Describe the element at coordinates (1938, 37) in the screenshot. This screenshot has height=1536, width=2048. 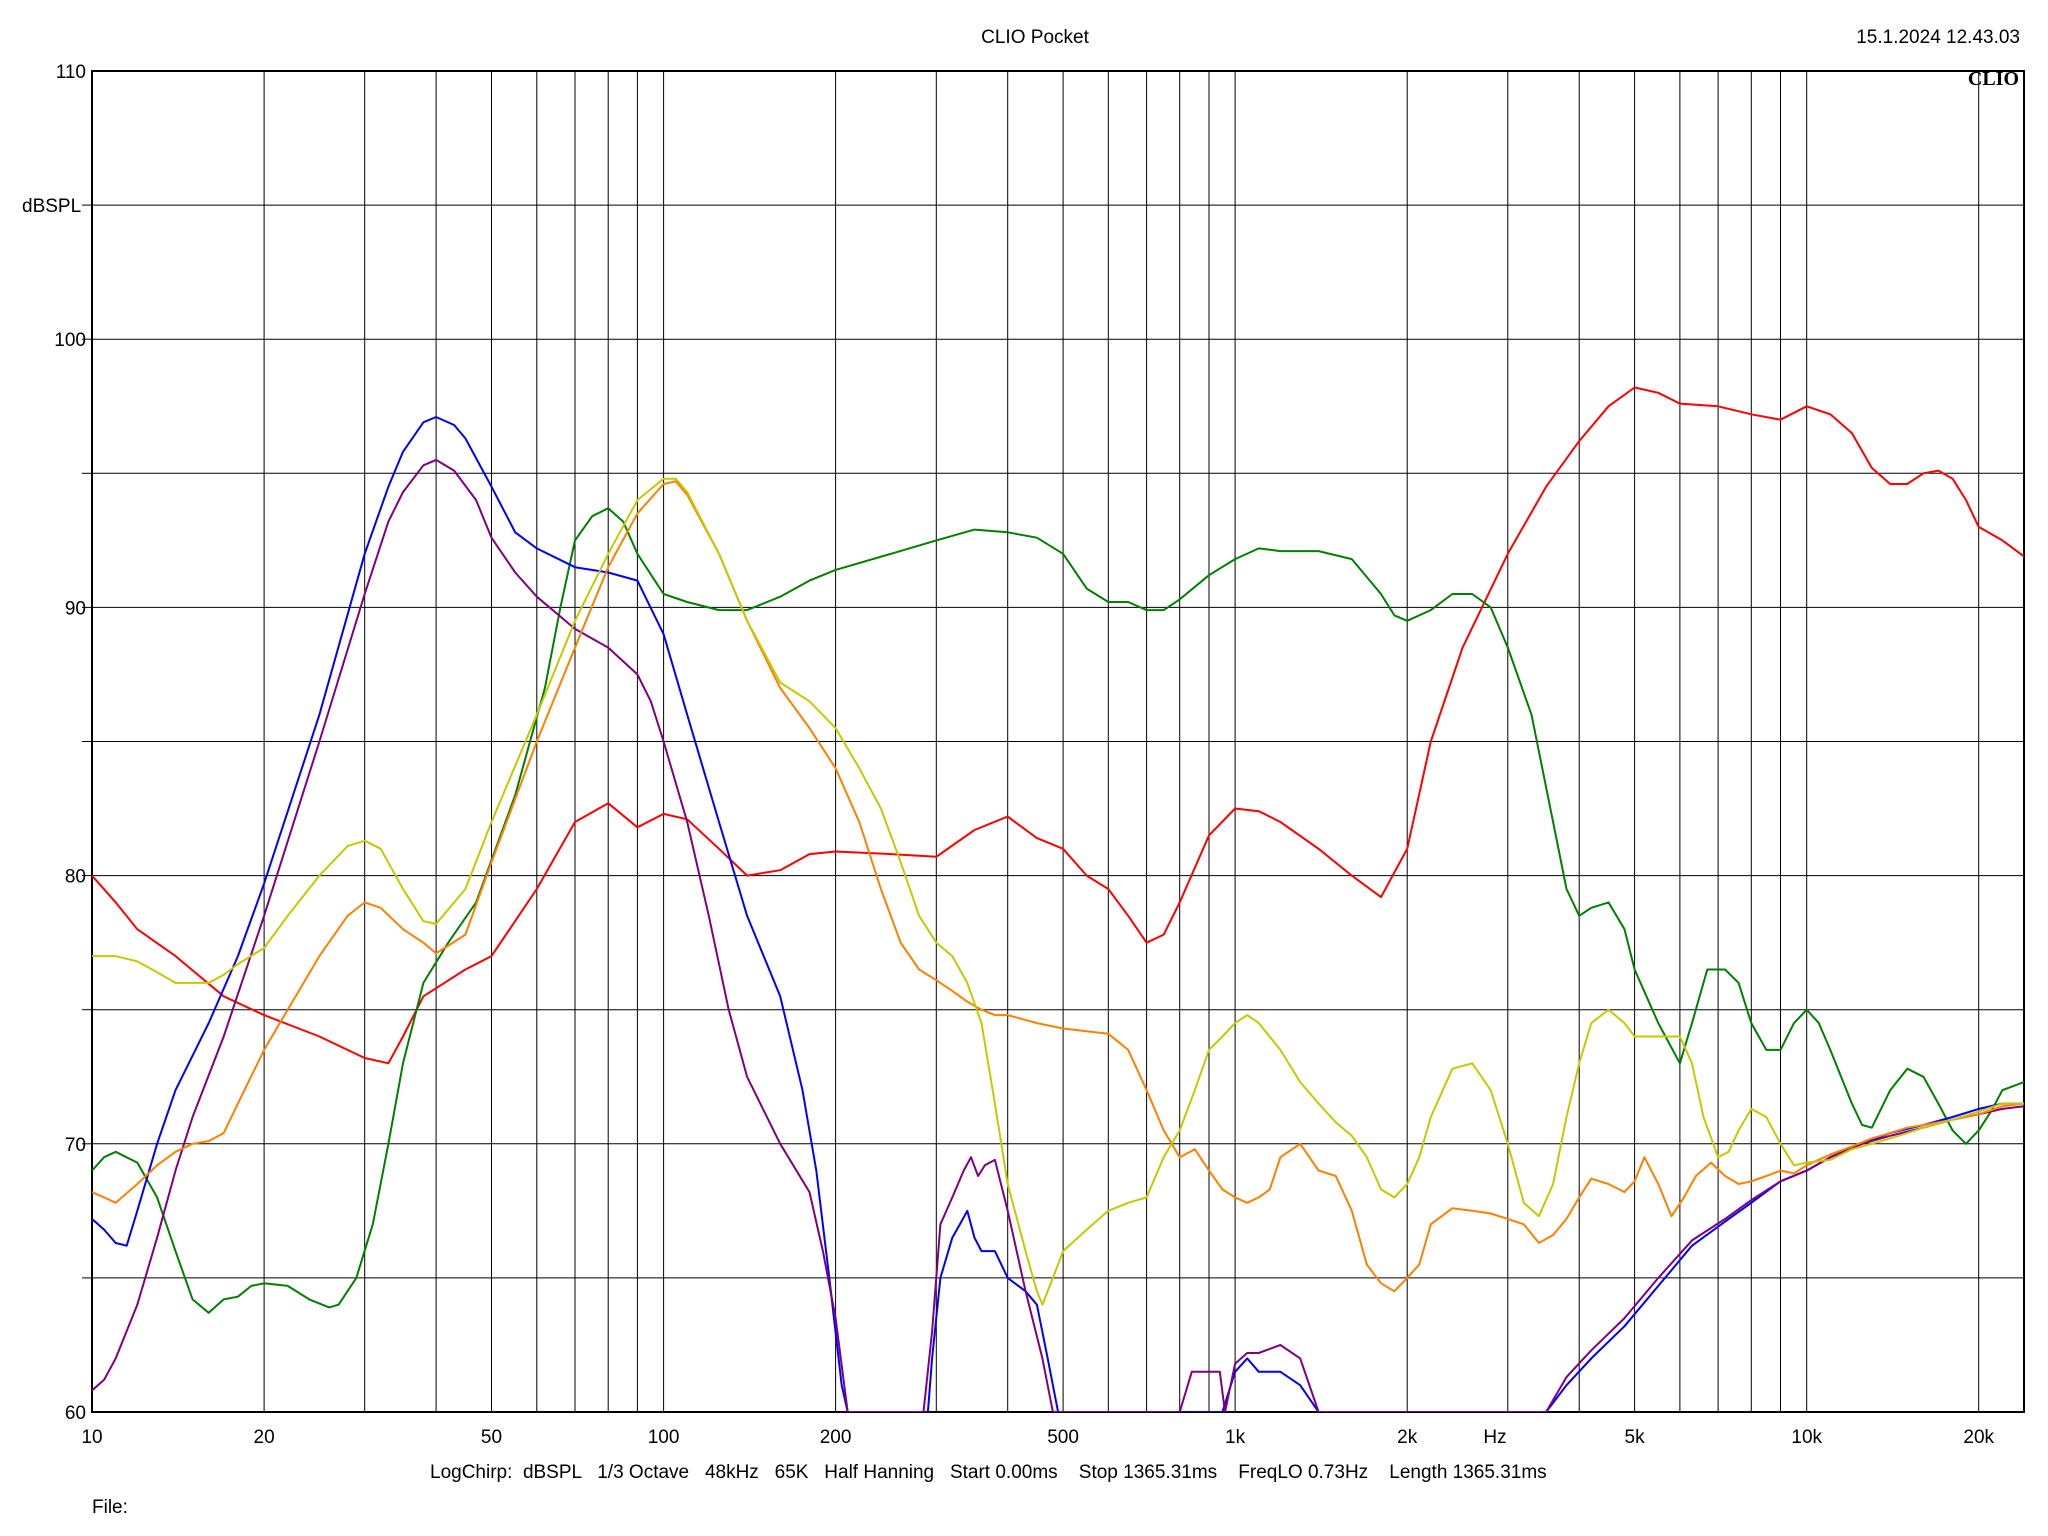
I see `timestamp: 15.1.2024 12.43.03` at that location.